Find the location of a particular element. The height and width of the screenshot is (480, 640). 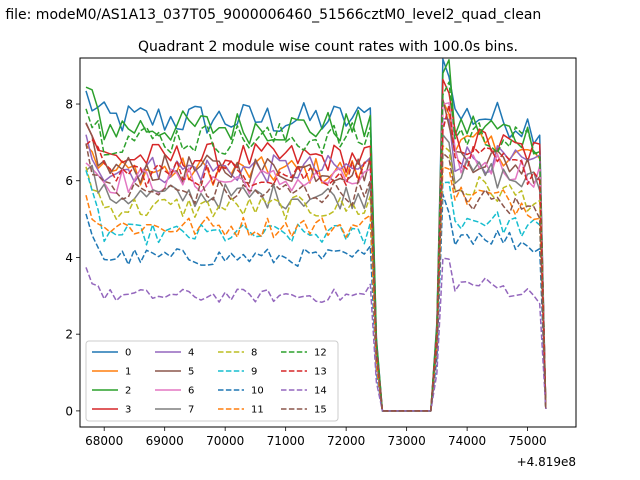

legend-label-14: 14 is located at coordinates (320, 391).